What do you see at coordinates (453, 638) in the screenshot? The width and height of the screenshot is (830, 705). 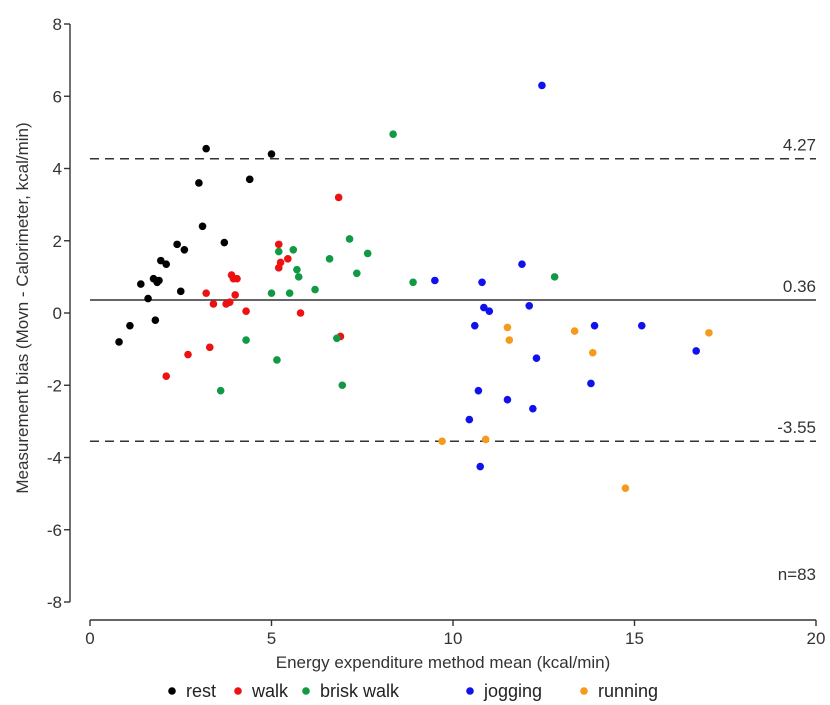 I see `x-tick-label: 10` at bounding box center [453, 638].